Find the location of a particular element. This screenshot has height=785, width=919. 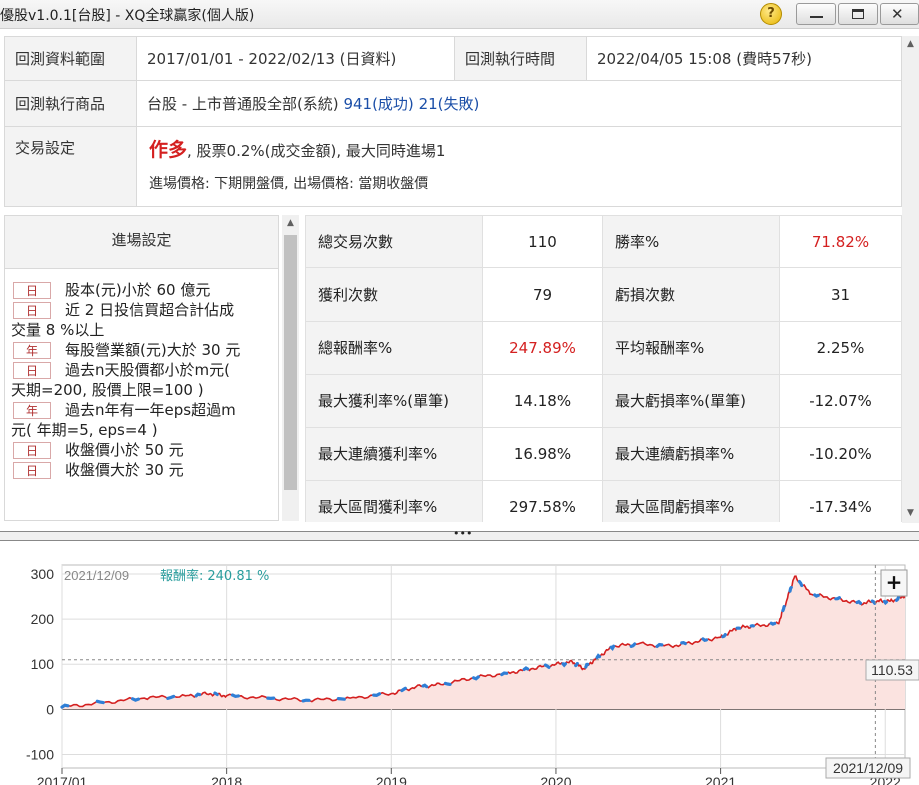

condition-text: 股本(元)小於 60 億元 is located at coordinates (138, 290).